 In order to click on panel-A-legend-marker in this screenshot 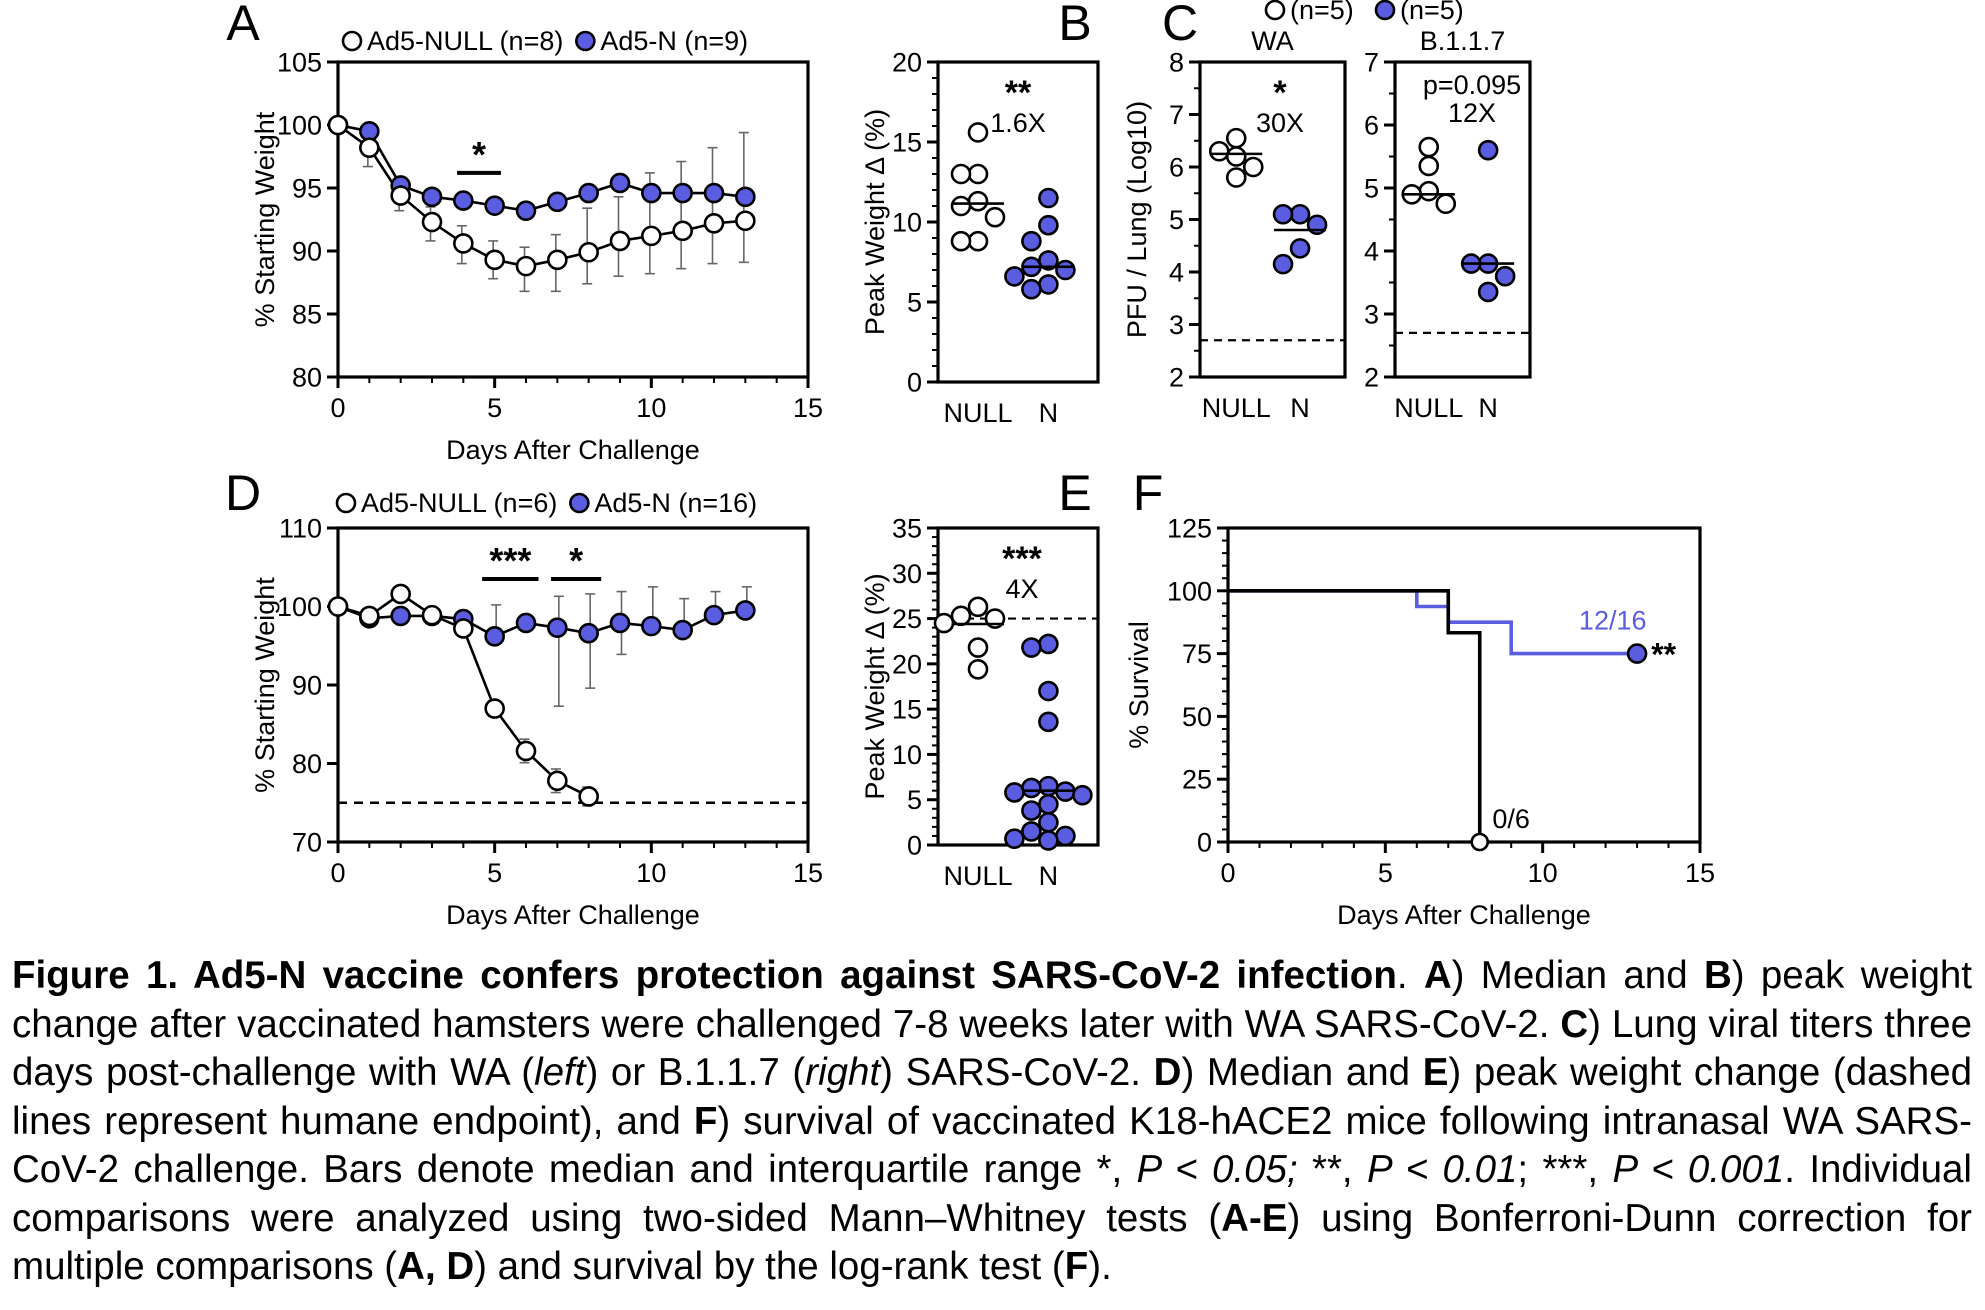, I will do `click(352, 41)`.